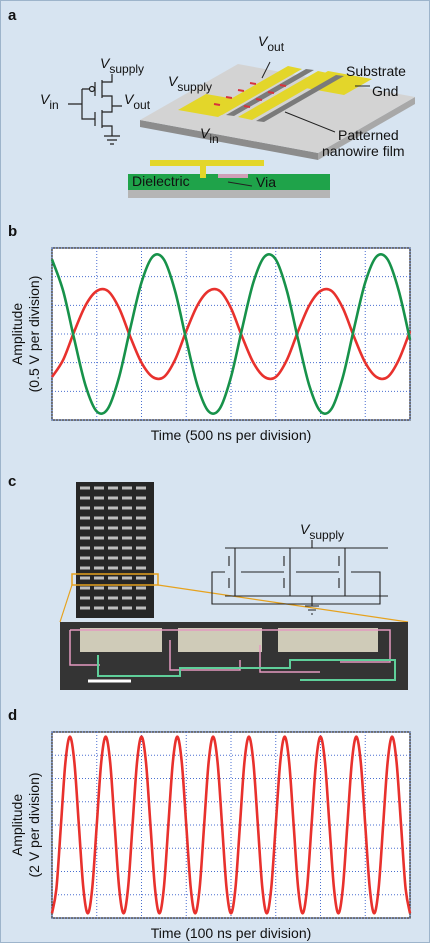  What do you see at coordinates (12, 15) in the screenshot?
I see `panel-label: a` at bounding box center [12, 15].